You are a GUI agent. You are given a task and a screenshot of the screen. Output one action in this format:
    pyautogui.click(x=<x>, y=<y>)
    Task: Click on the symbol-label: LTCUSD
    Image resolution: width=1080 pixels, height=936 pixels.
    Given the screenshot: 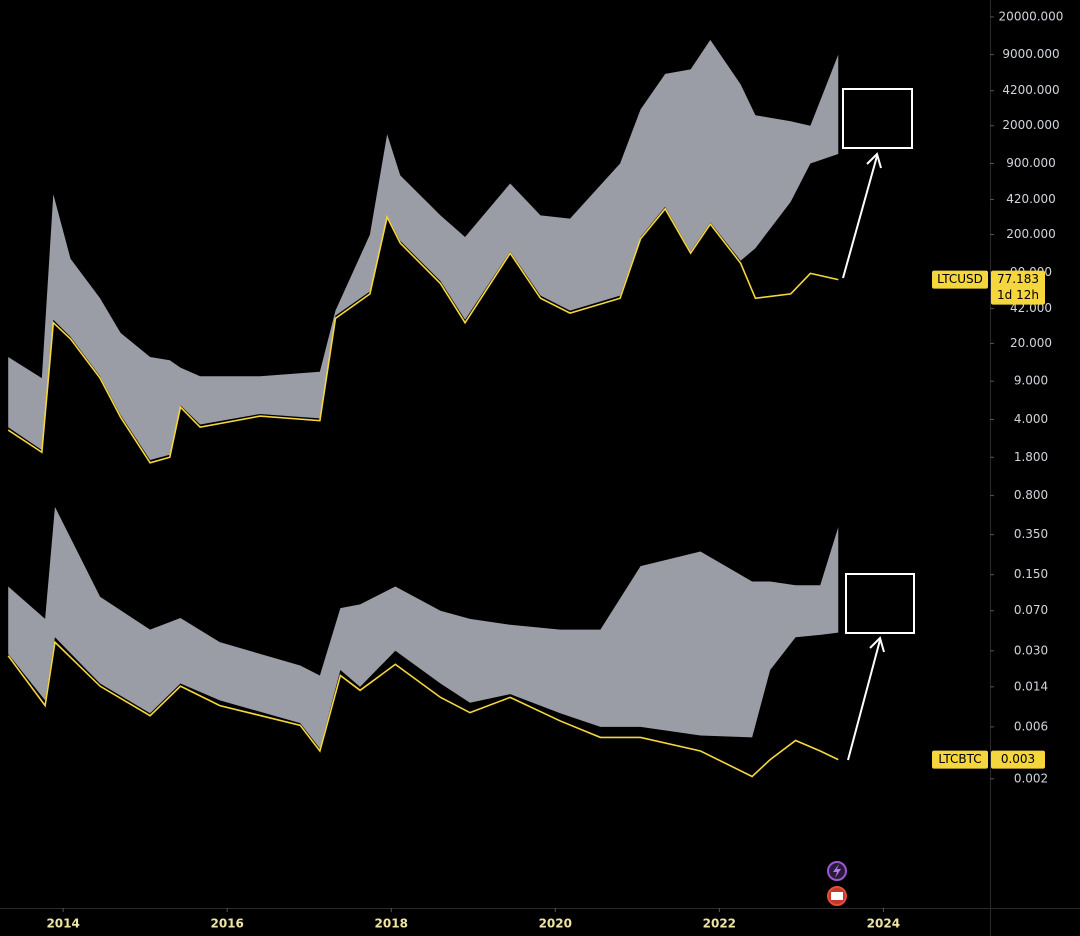 What is the action you would take?
    pyautogui.click(x=960, y=279)
    